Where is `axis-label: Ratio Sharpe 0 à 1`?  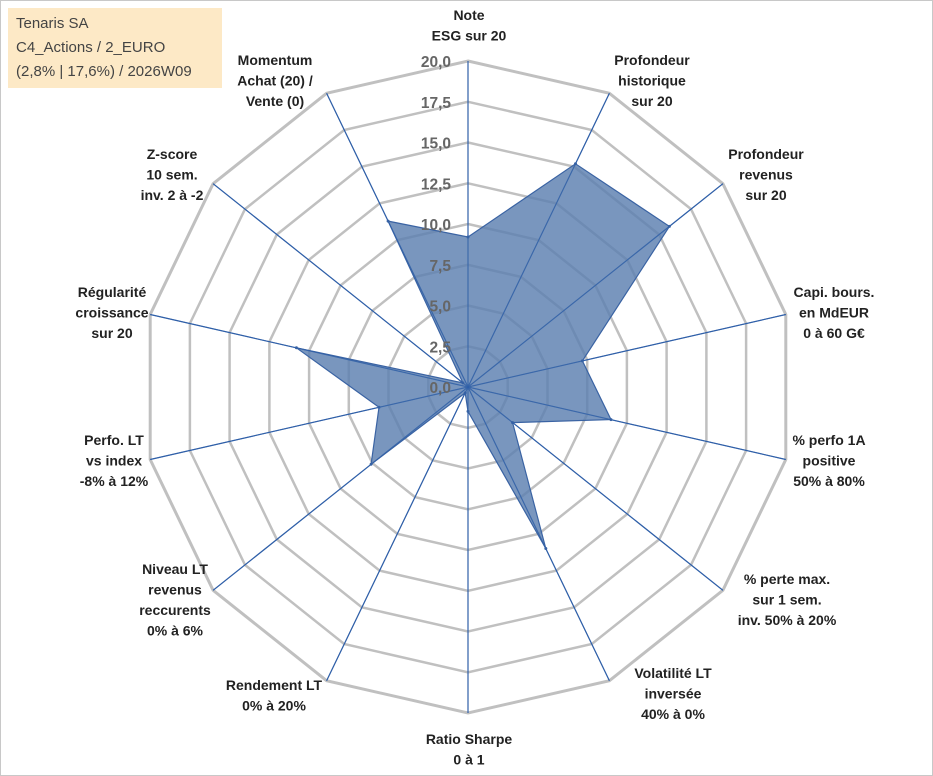
axis-label: Ratio Sharpe 0 à 1 is located at coordinates (469, 749).